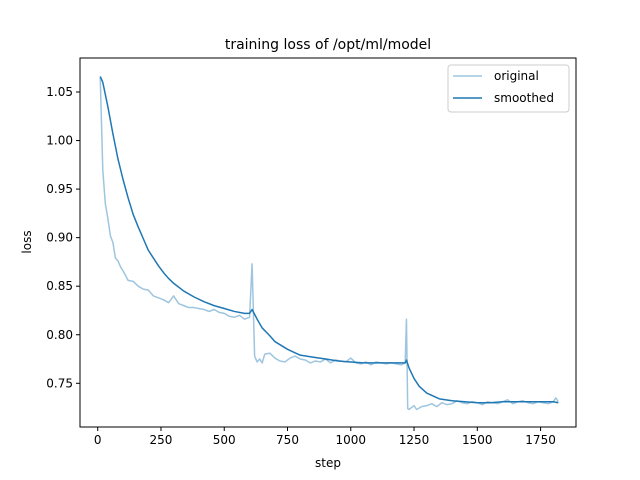  Describe the element at coordinates (524, 98) in the screenshot. I see `legend-label-smoothed: smoothed` at that location.